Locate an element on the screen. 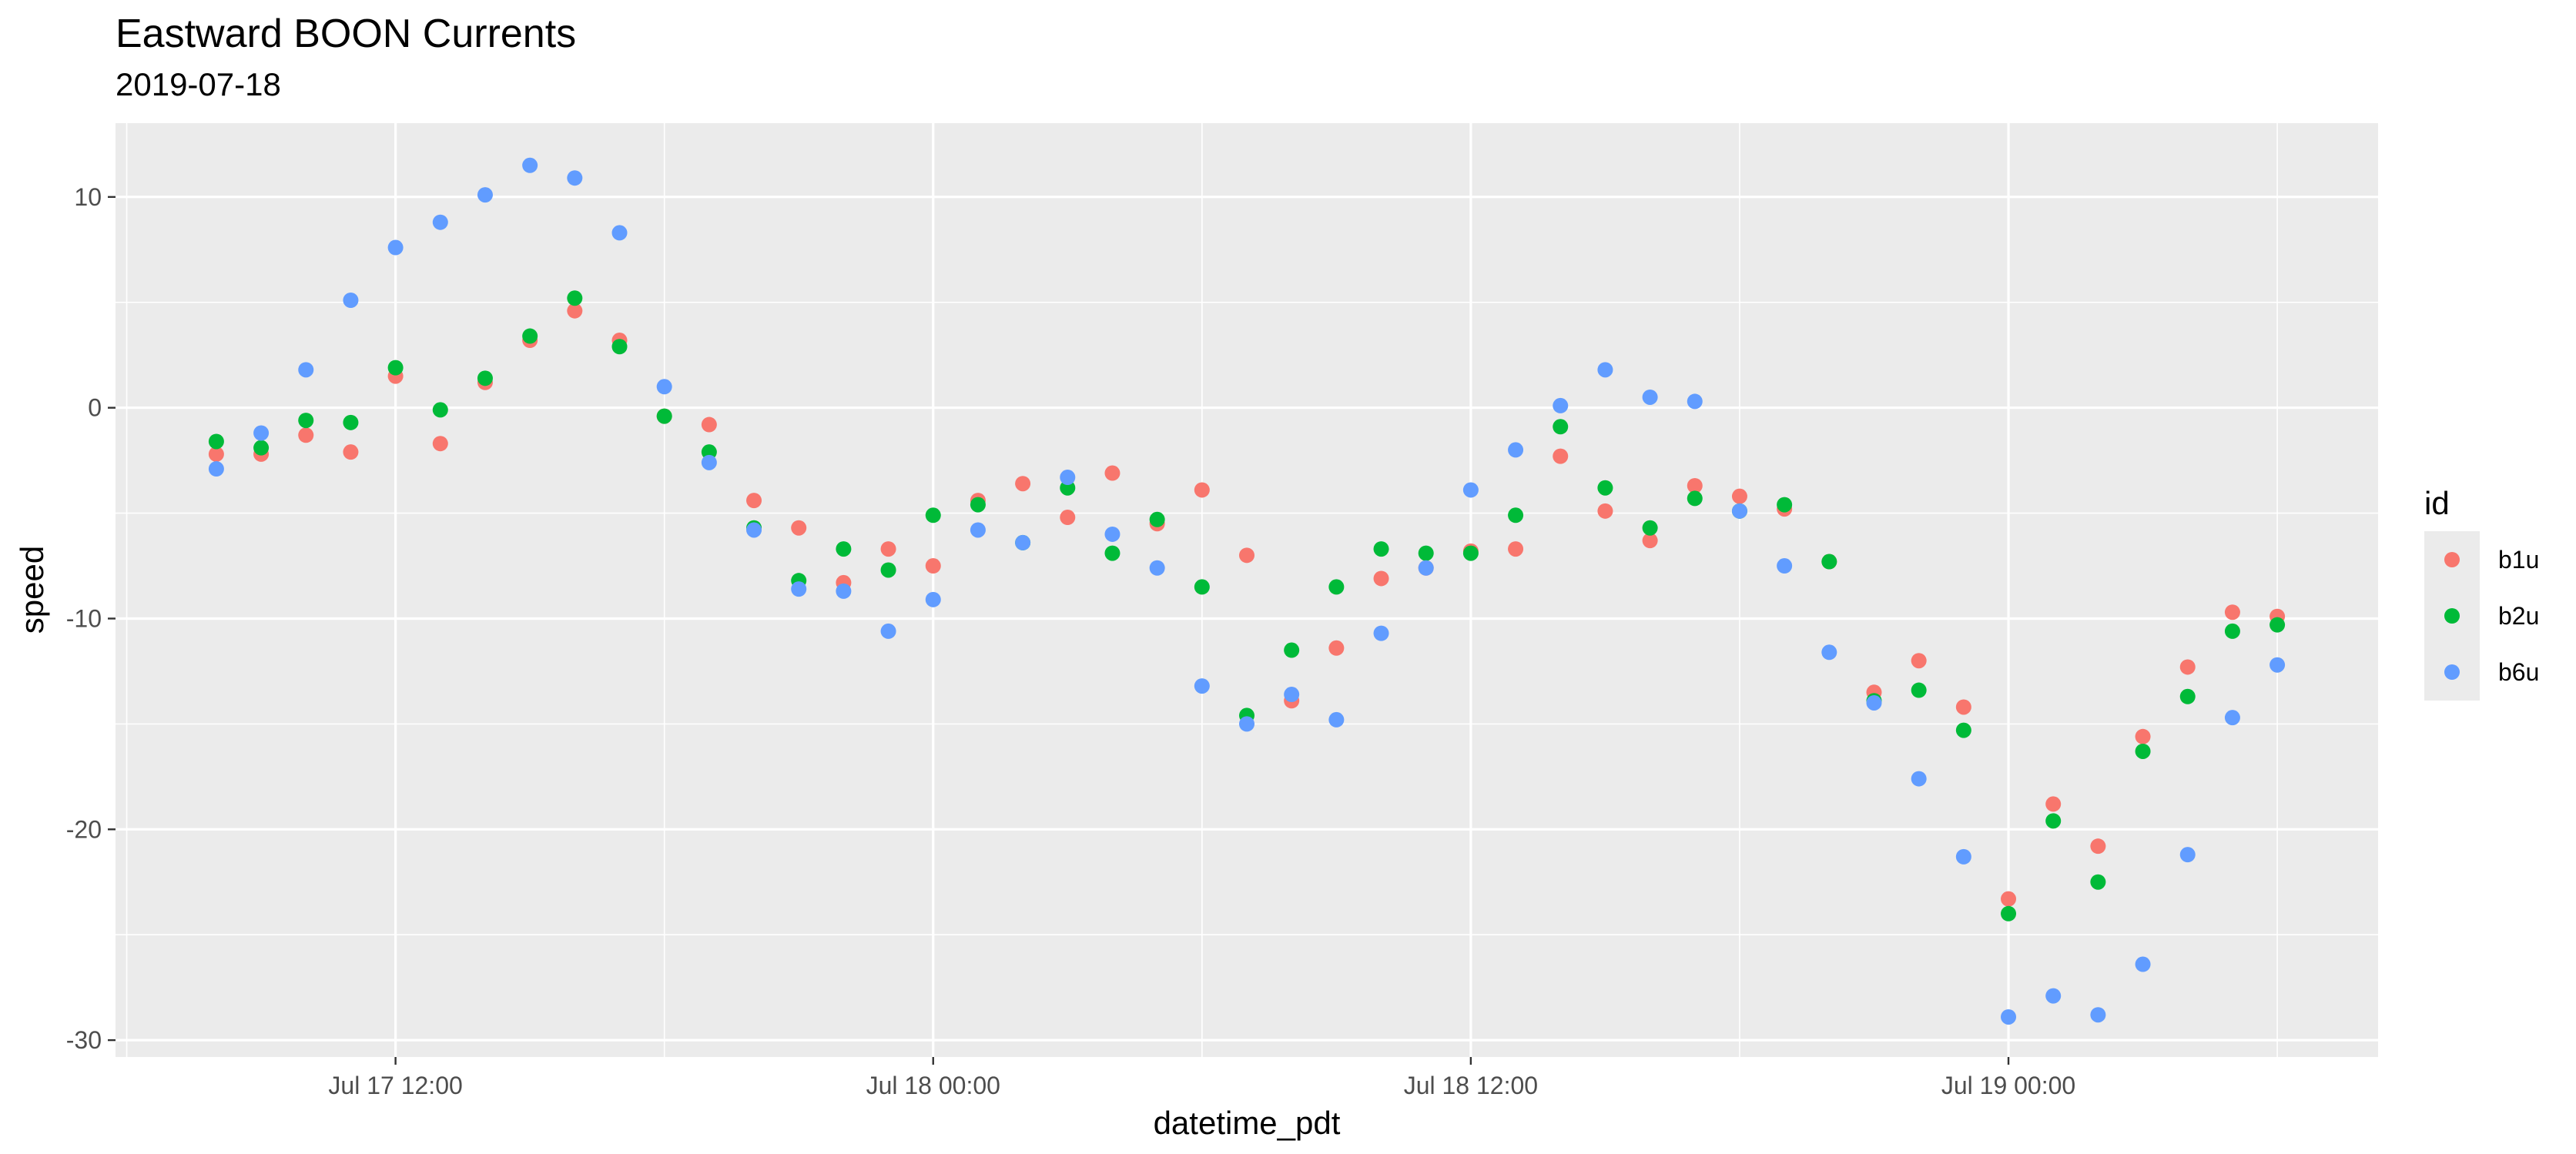 The height and width of the screenshot is (1154, 2576). y-axis-ticks: 10 0 -10 -20 -30 is located at coordinates (91, 618).